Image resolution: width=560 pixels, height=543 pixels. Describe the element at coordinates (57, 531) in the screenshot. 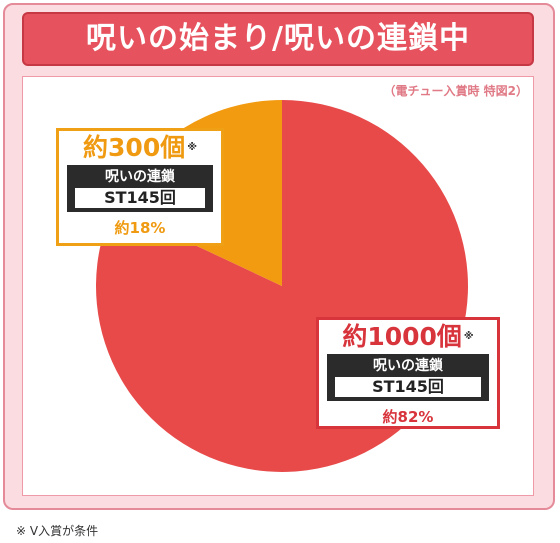

I see `footnote: ※ V入賞が条件` at that location.